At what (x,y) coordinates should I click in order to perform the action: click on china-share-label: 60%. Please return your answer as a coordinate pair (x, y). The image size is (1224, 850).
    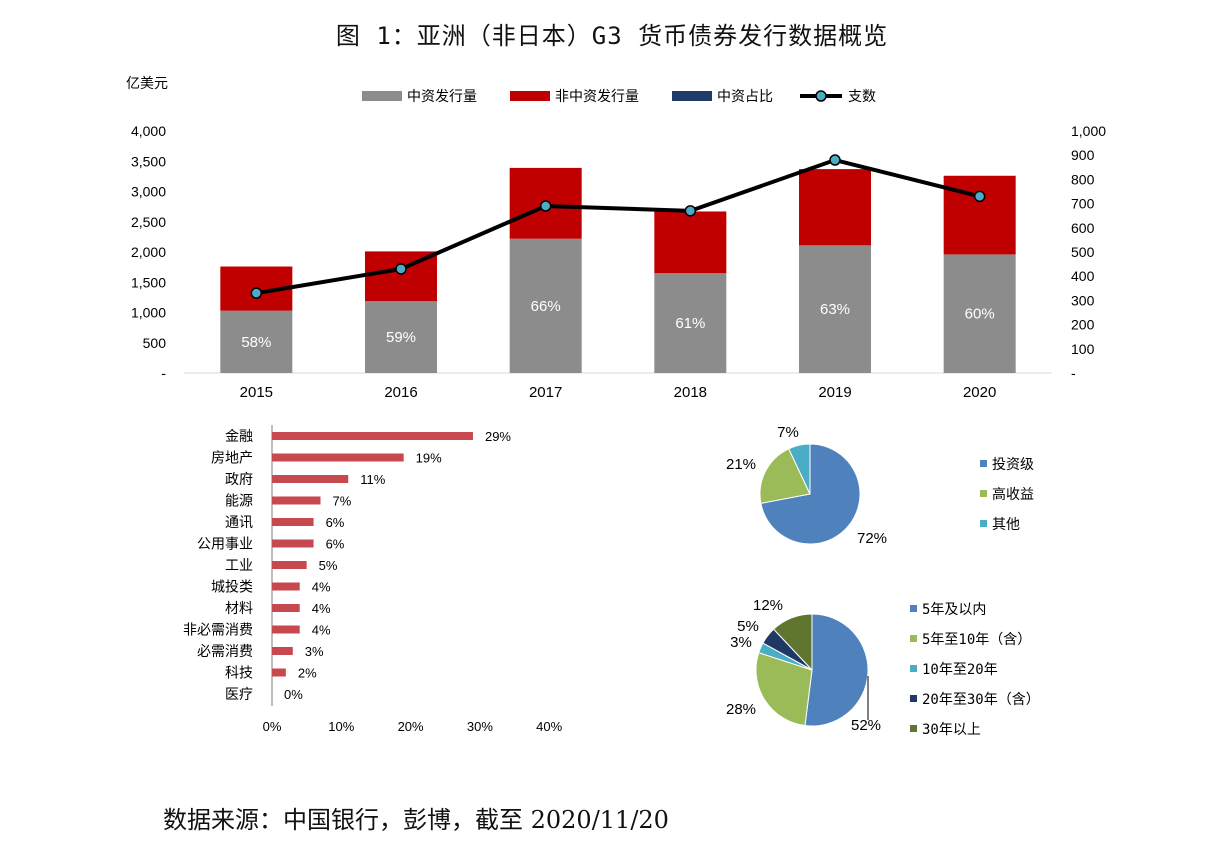
    Looking at the image, I should click on (980, 314).